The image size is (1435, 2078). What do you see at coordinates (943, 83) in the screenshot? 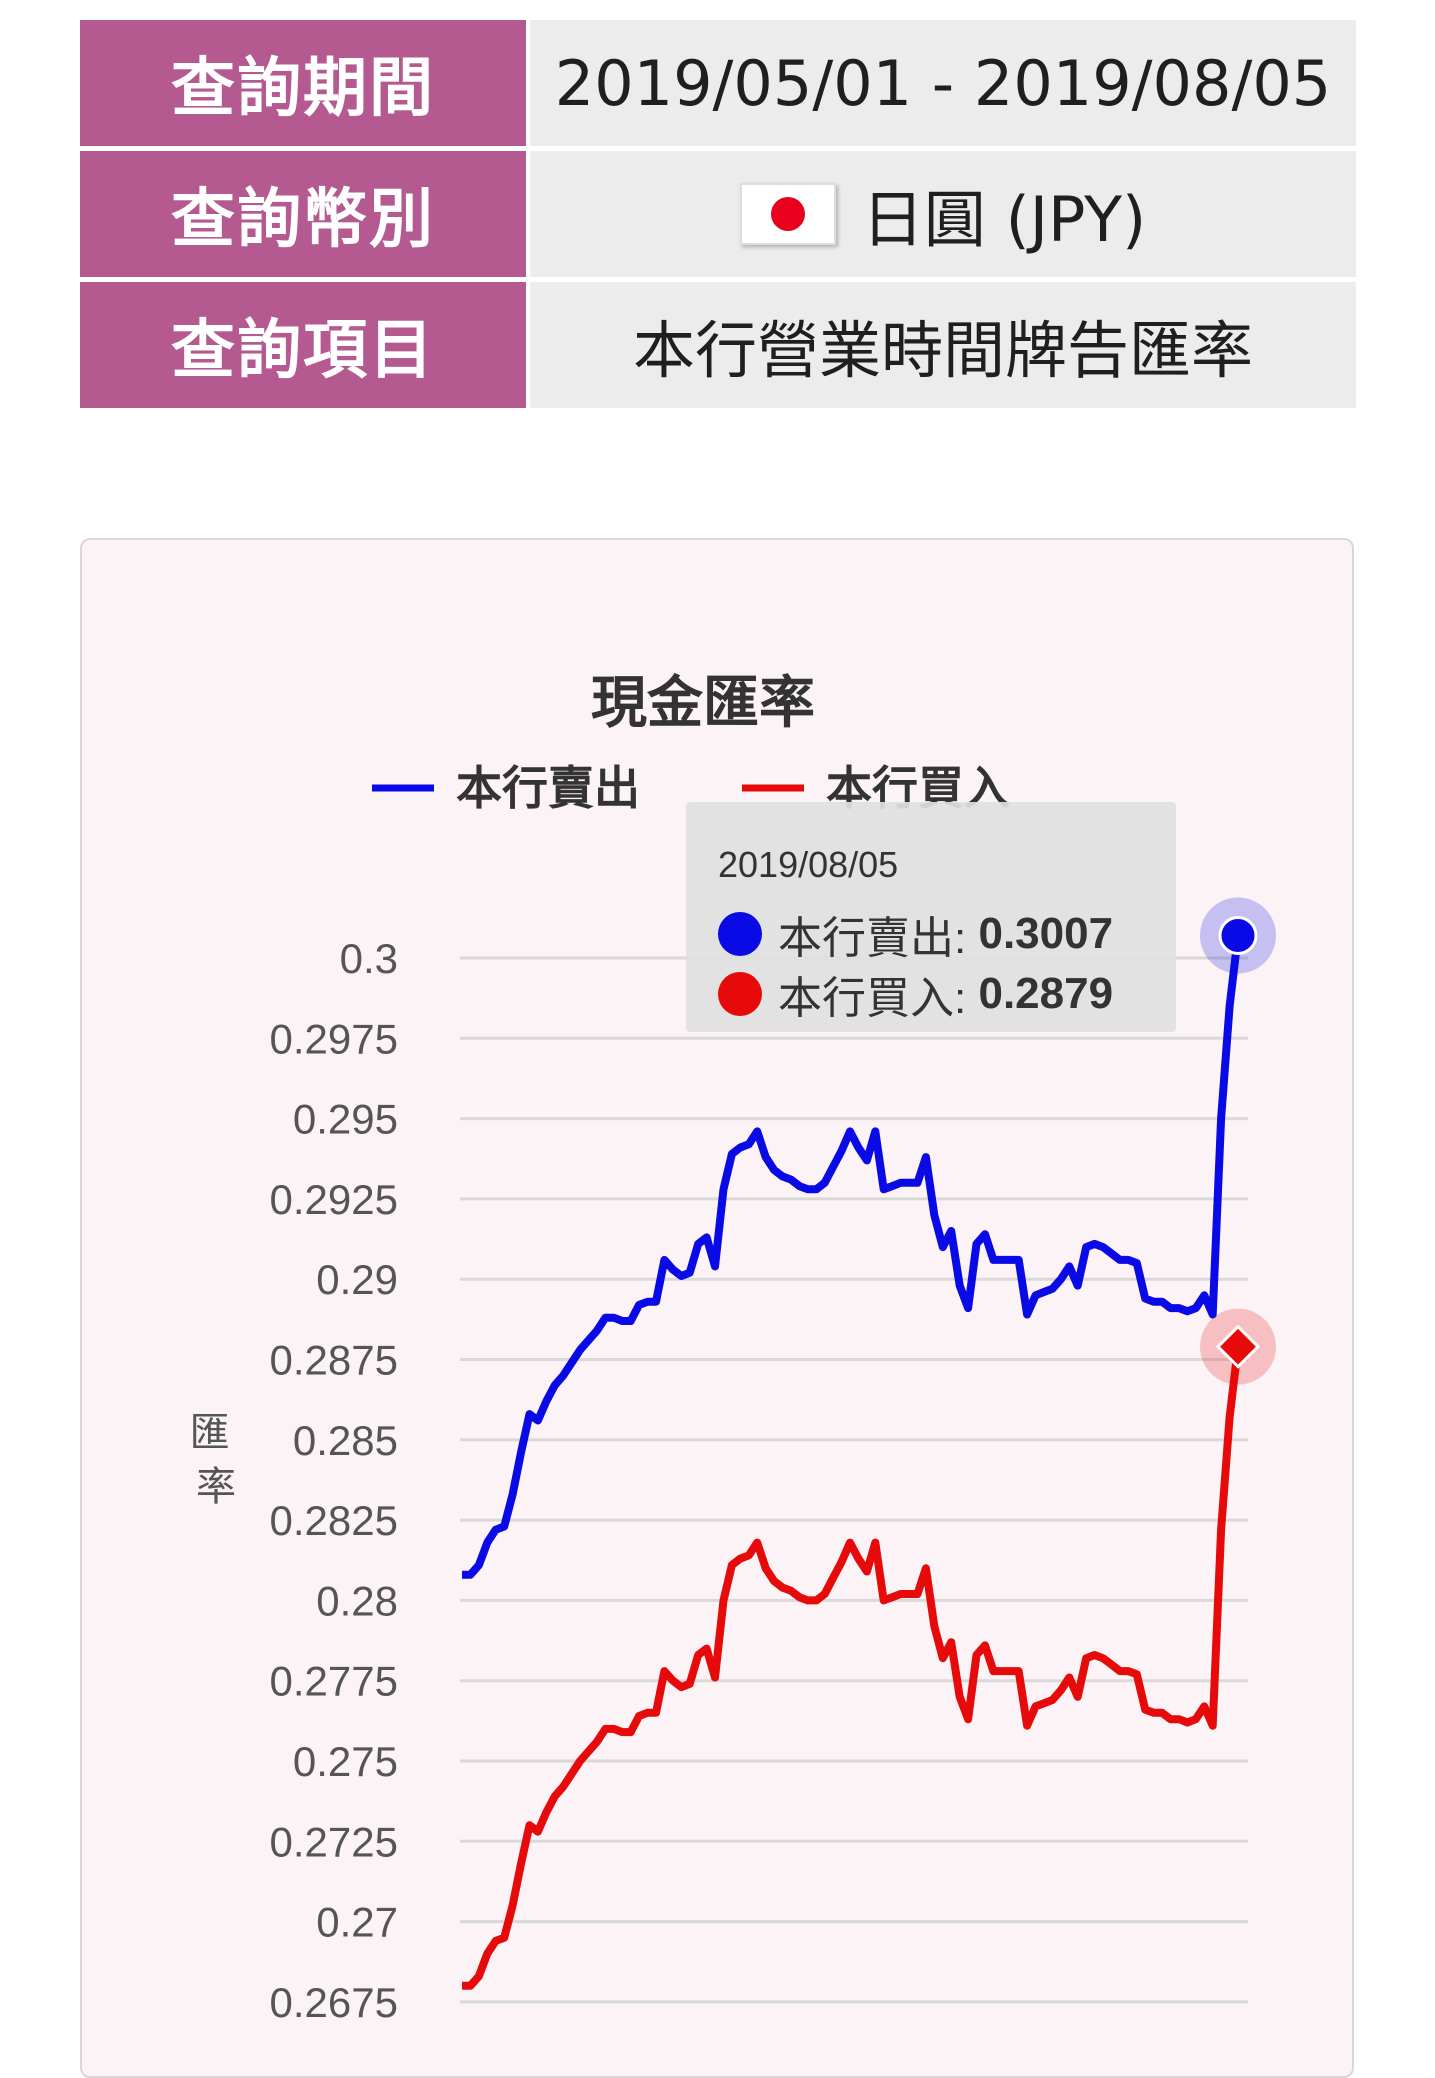
I see `query-period-value: 2019/05/01 - 2019/08/05` at bounding box center [943, 83].